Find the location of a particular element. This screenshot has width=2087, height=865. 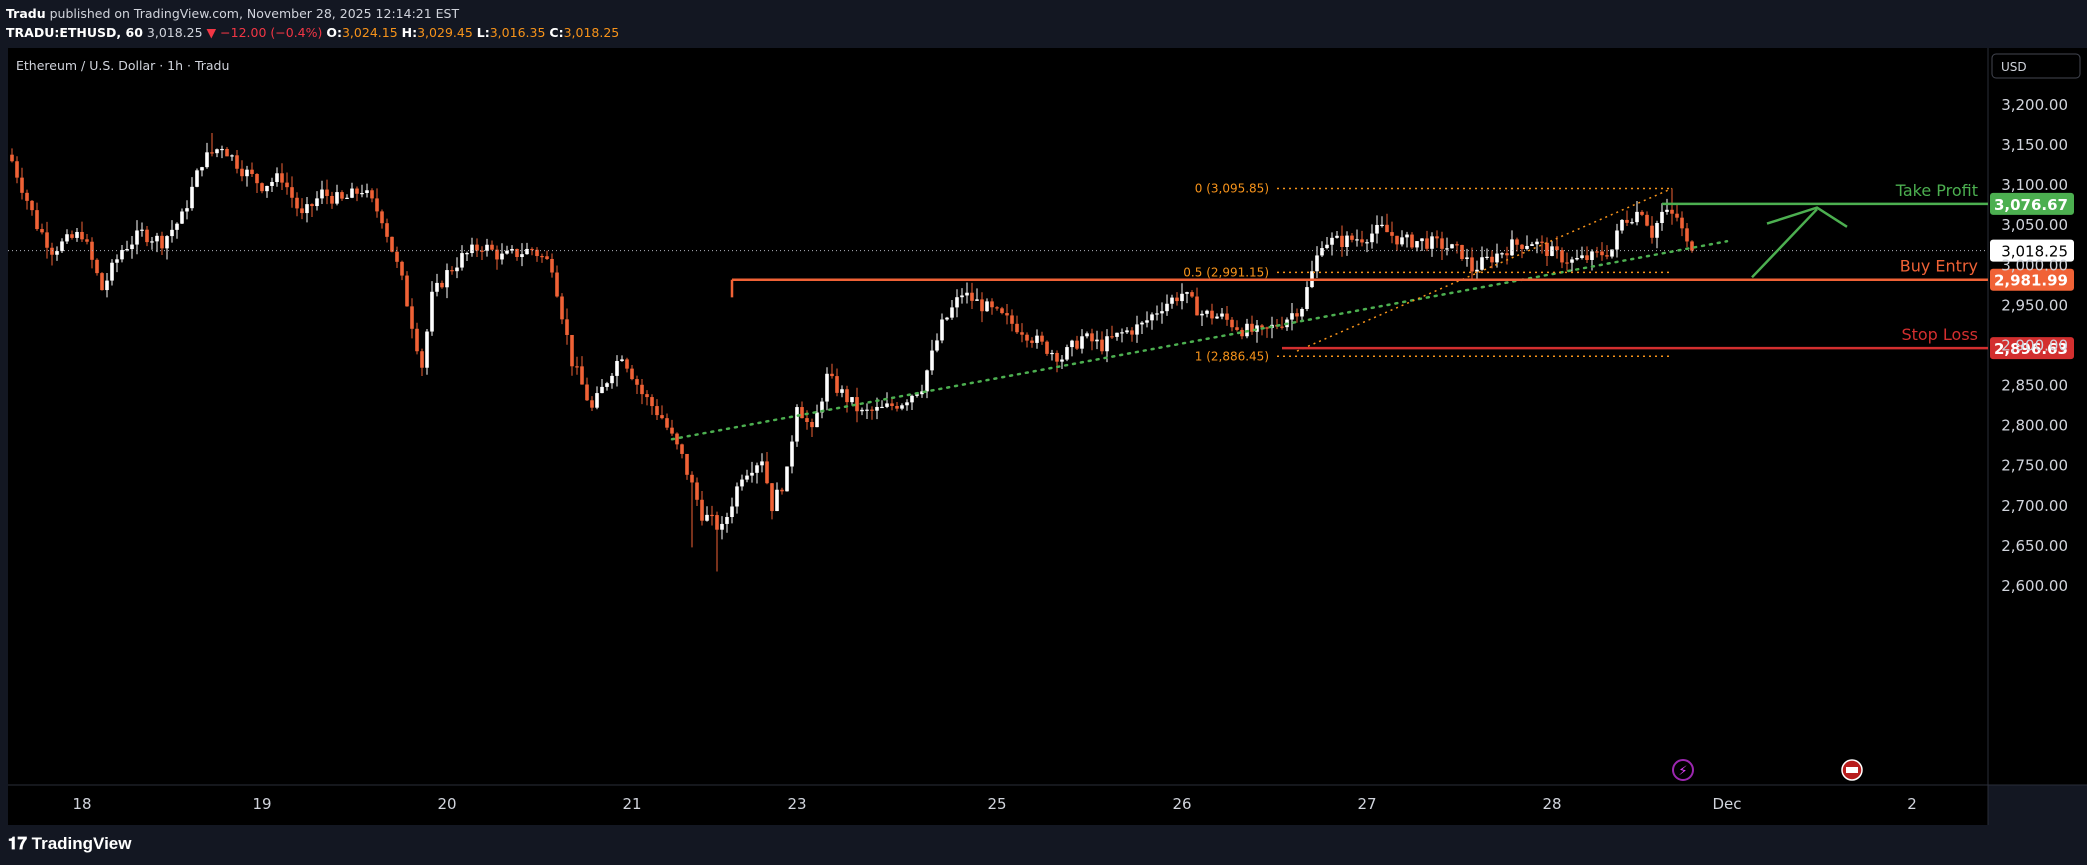

level-price-tag is located at coordinates (2032, 279).